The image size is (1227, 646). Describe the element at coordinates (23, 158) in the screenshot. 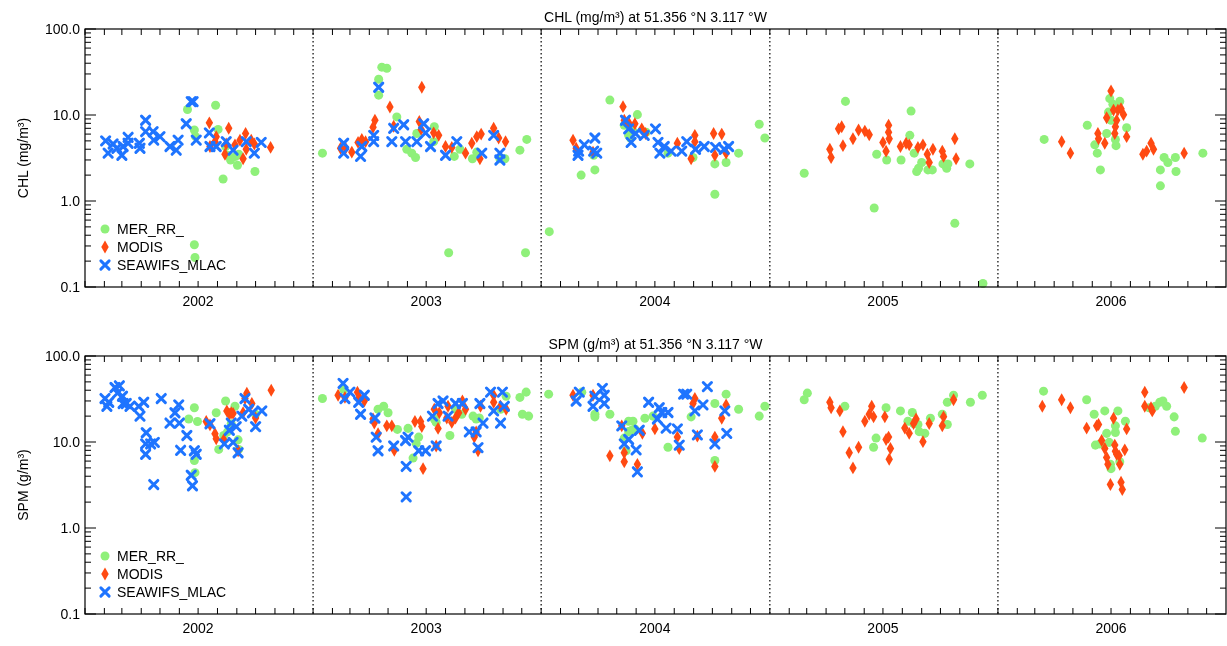

I see `y-axis-title: CHL (mg/m³)` at that location.